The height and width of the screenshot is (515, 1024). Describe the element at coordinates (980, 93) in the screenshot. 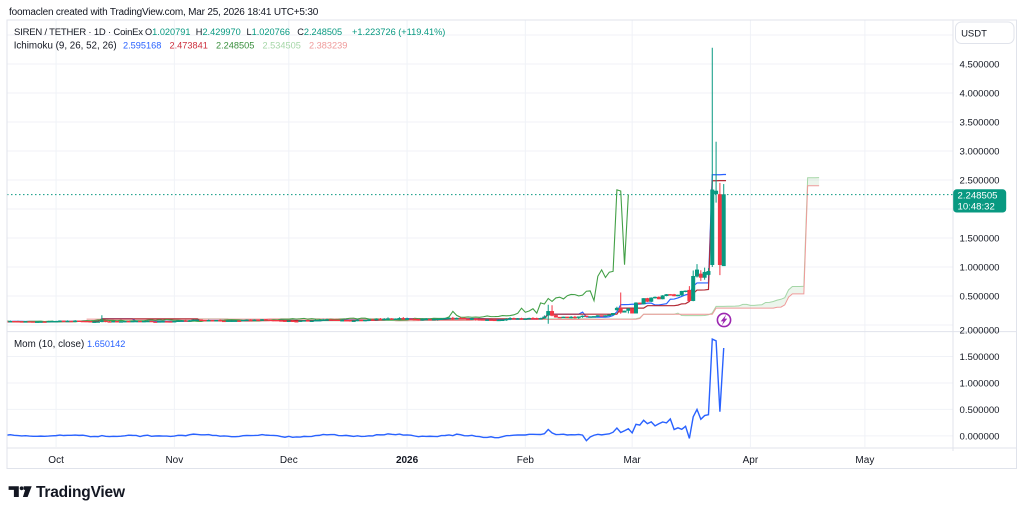

I see `svg-text: 4.000000` at that location.